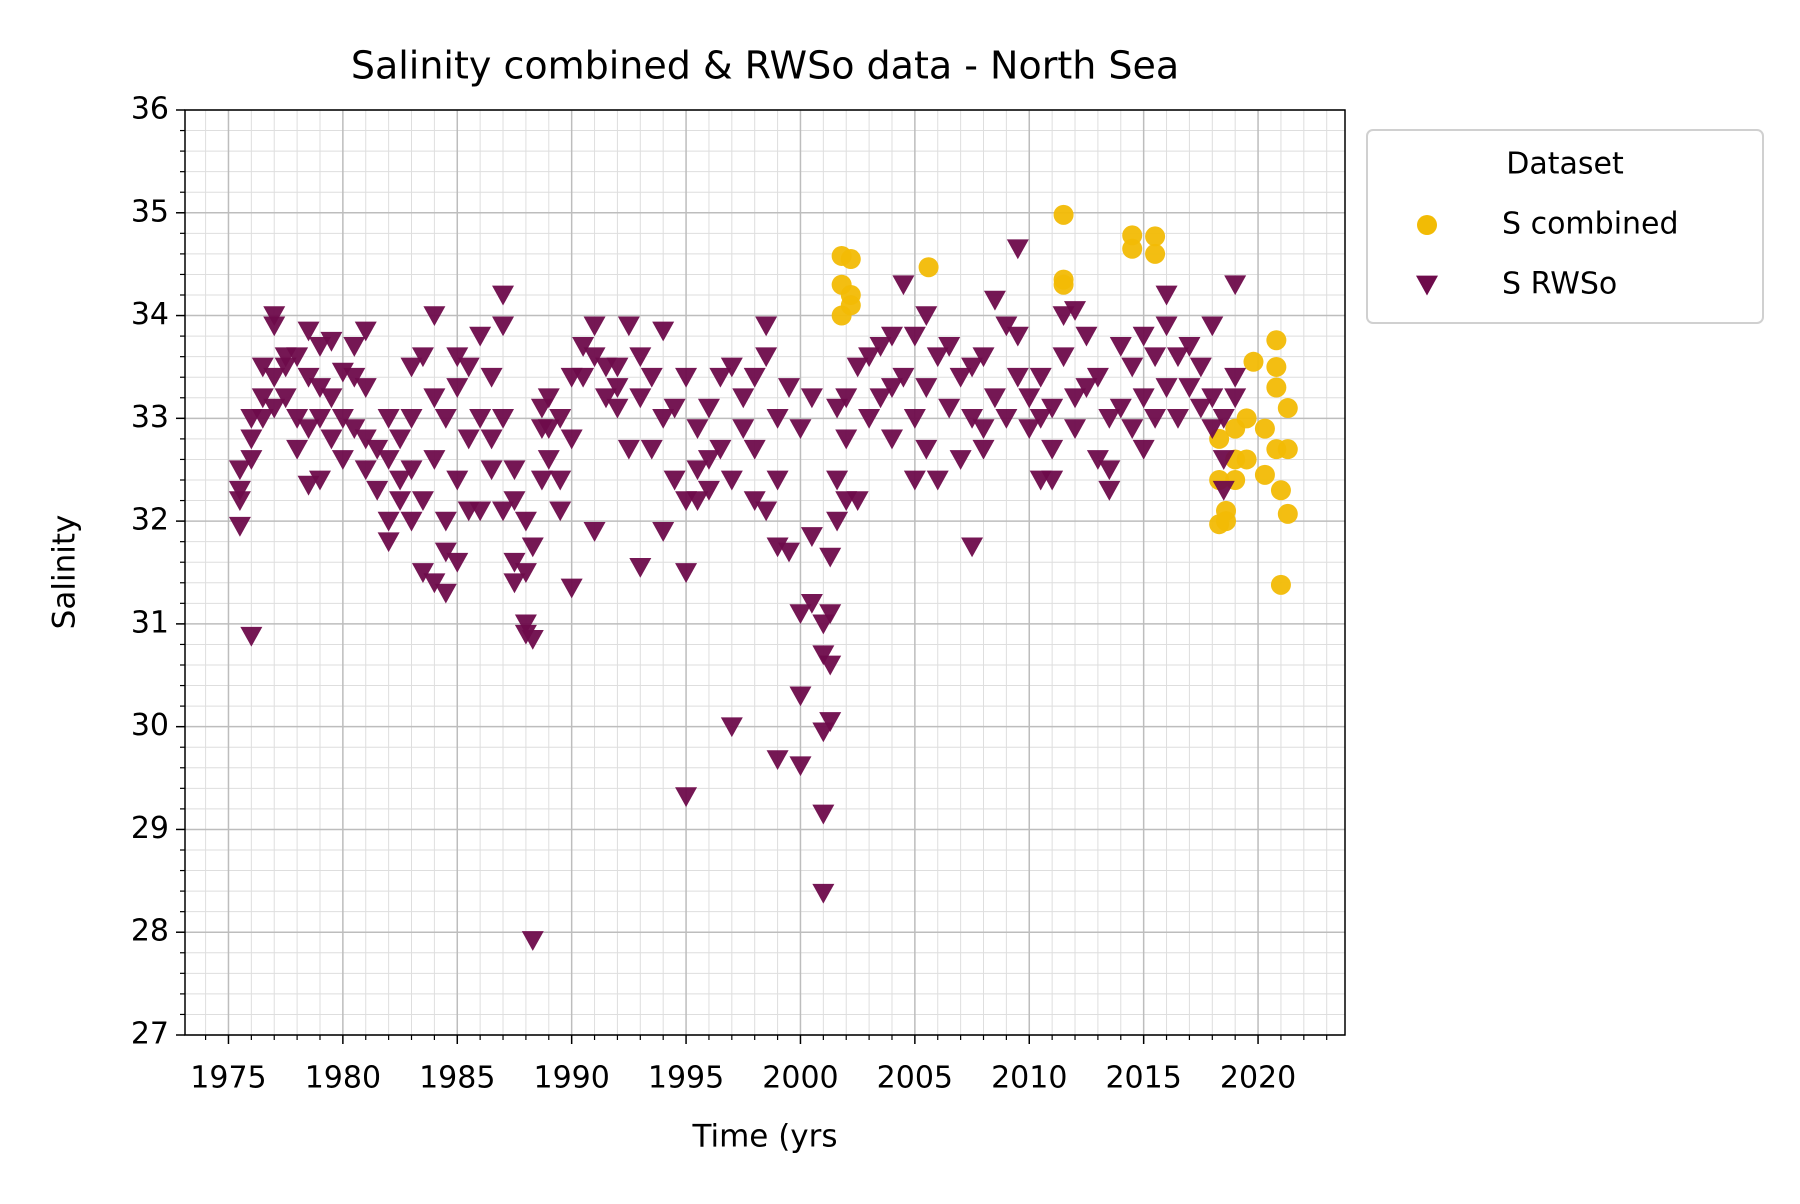 This screenshot has width=1800, height=1204. What do you see at coordinates (1427, 225) in the screenshot?
I see `marker-circle` at bounding box center [1427, 225].